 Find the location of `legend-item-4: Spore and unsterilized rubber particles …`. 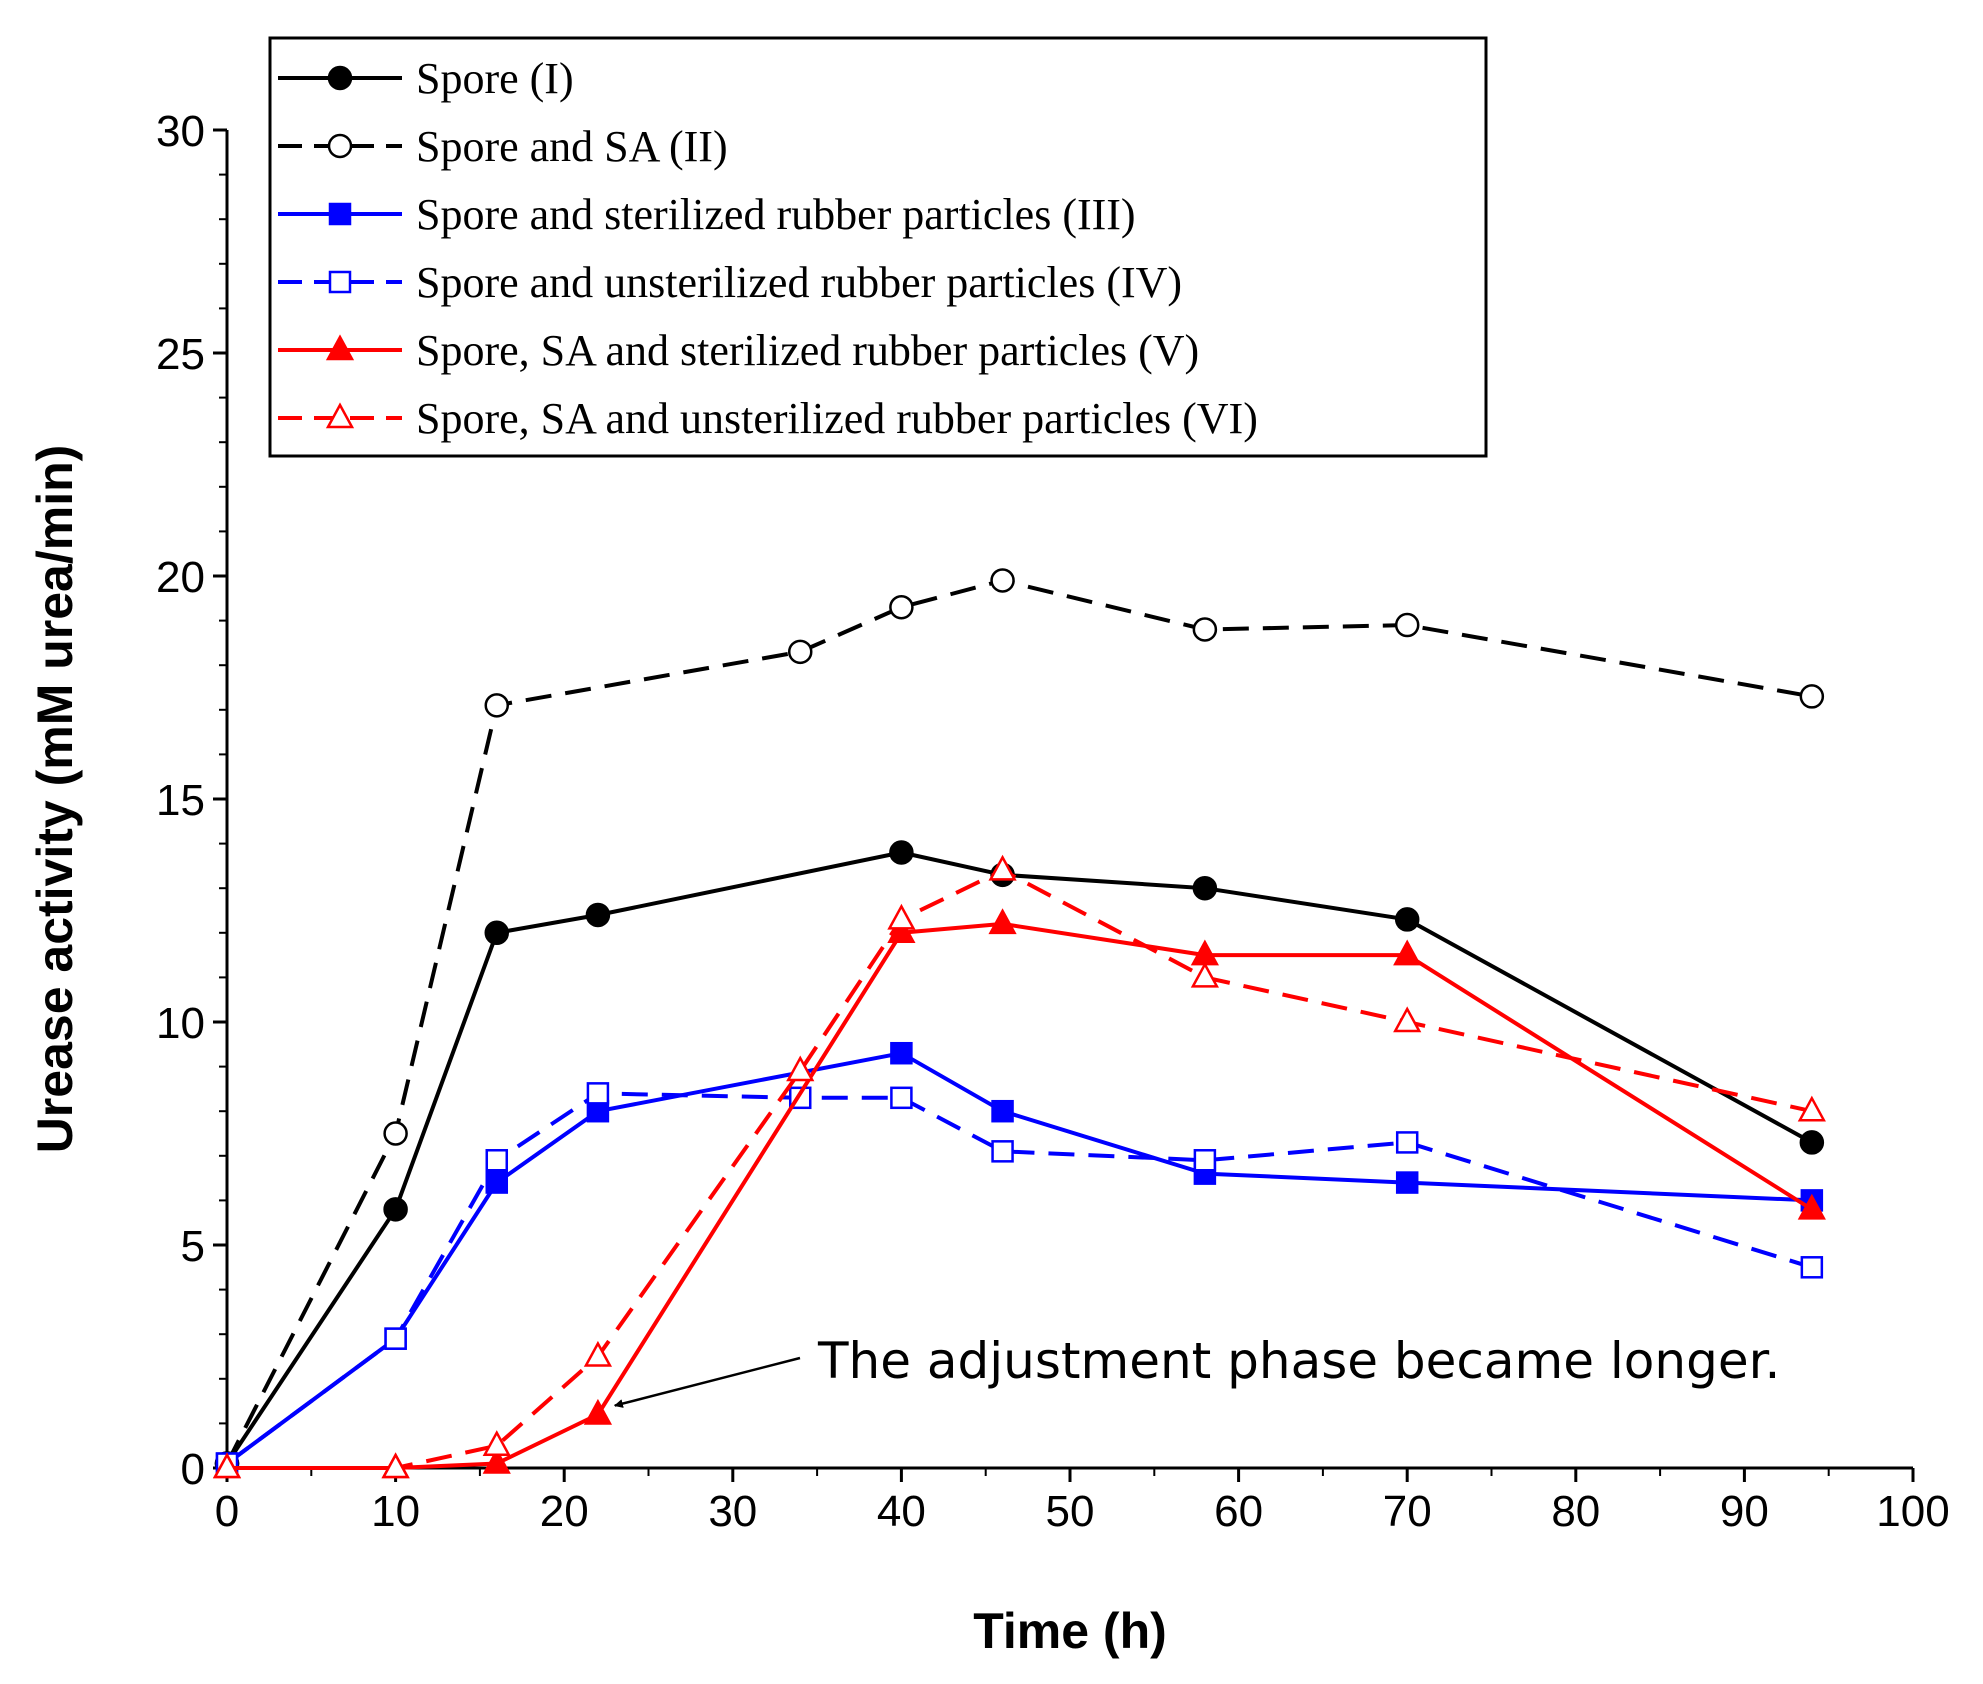

legend-item-4: Spore and unsterilized rubber particles … is located at coordinates (730, 282).